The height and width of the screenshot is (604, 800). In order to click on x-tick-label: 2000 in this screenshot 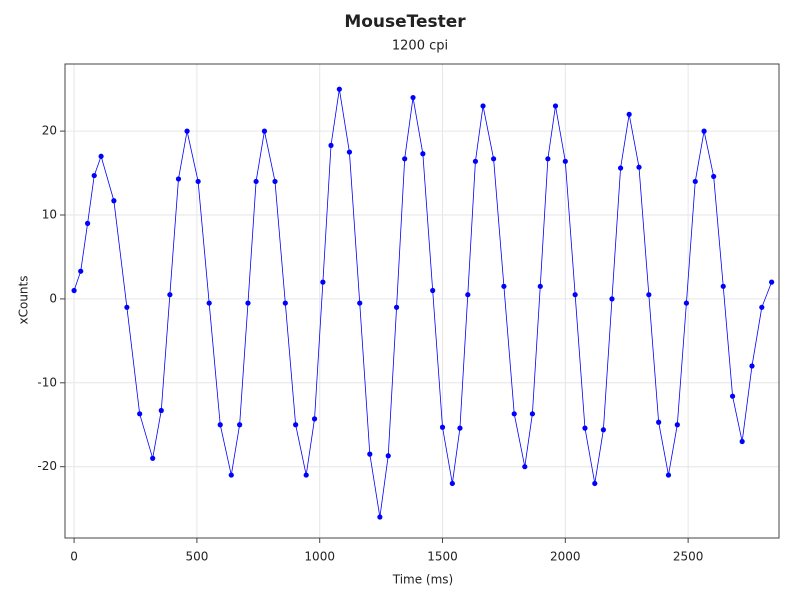, I will do `click(565, 557)`.